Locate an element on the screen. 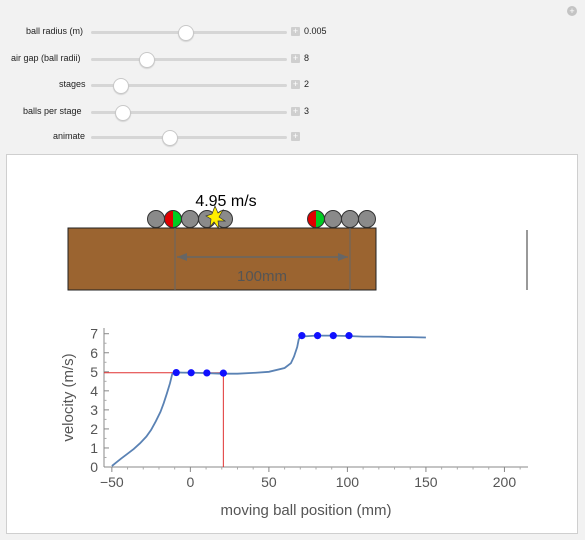 The height and width of the screenshot is (540, 585). x-tick-label: 200 is located at coordinates (505, 482).